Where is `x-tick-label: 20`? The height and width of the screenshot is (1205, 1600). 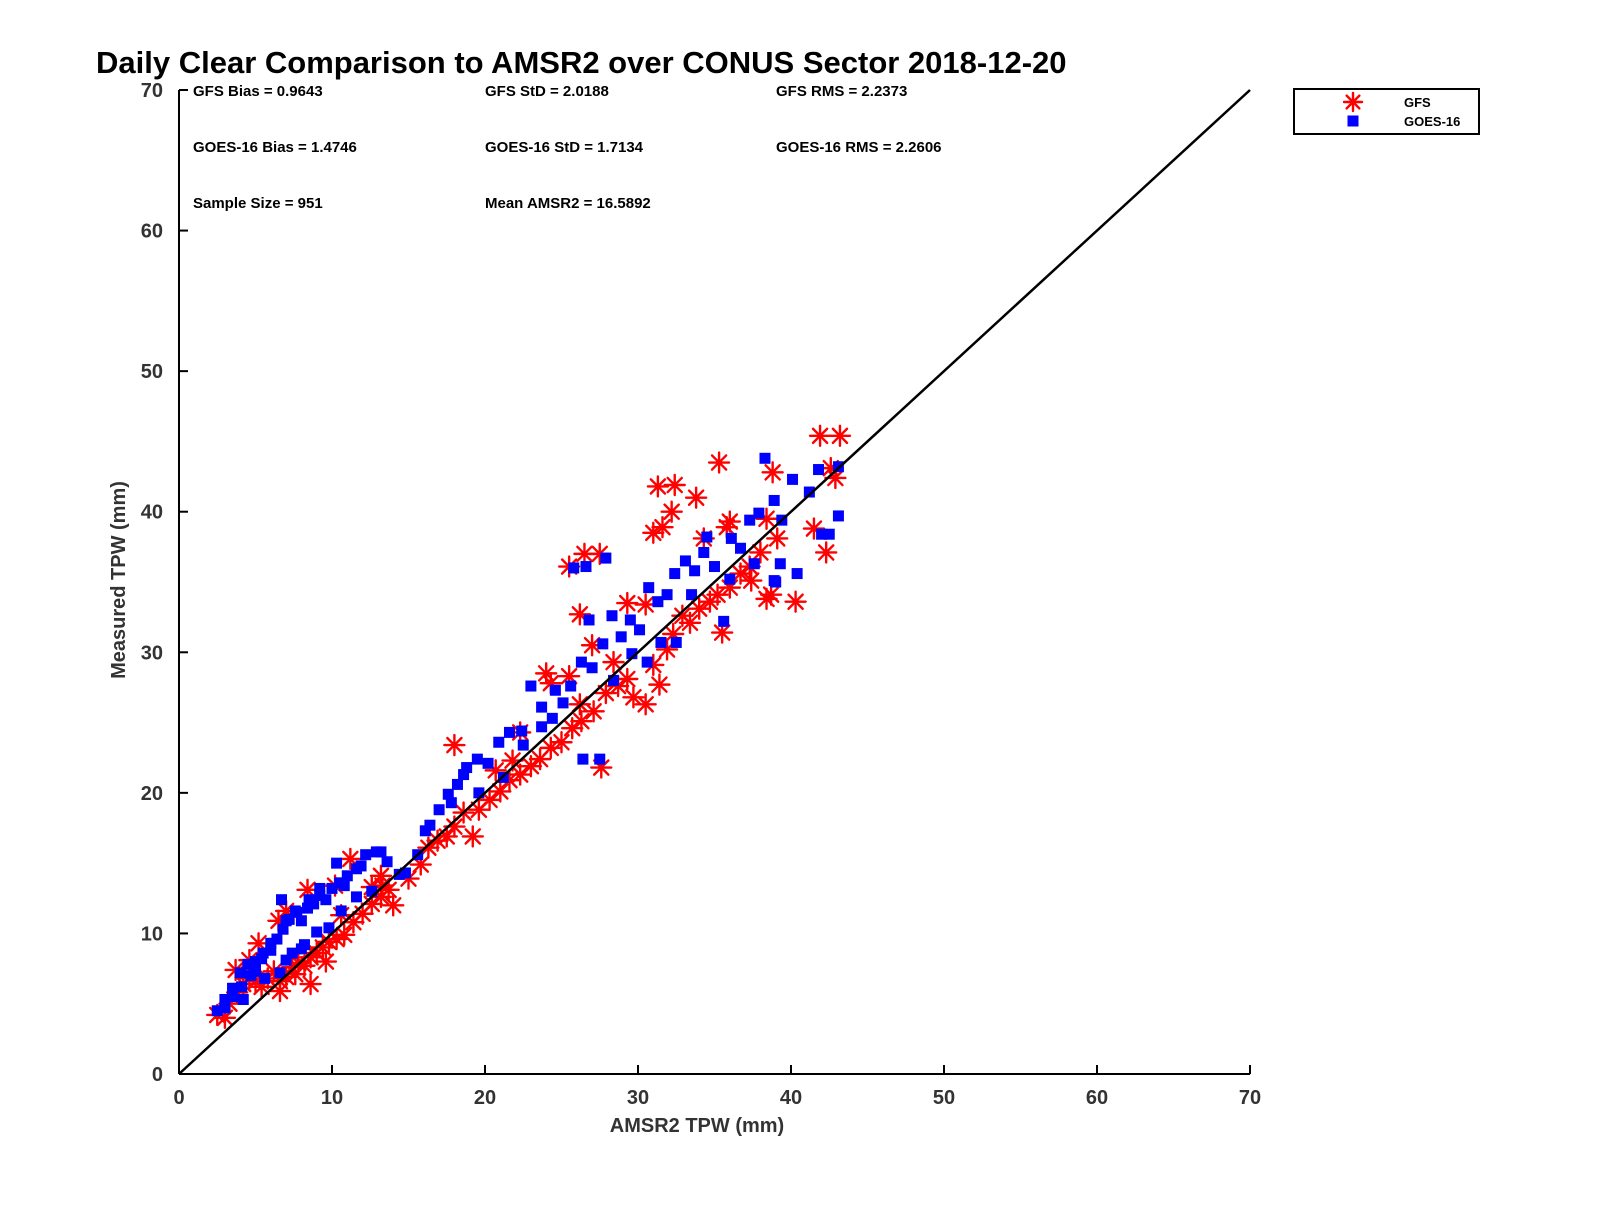
x-tick-label: 20 is located at coordinates (485, 1098).